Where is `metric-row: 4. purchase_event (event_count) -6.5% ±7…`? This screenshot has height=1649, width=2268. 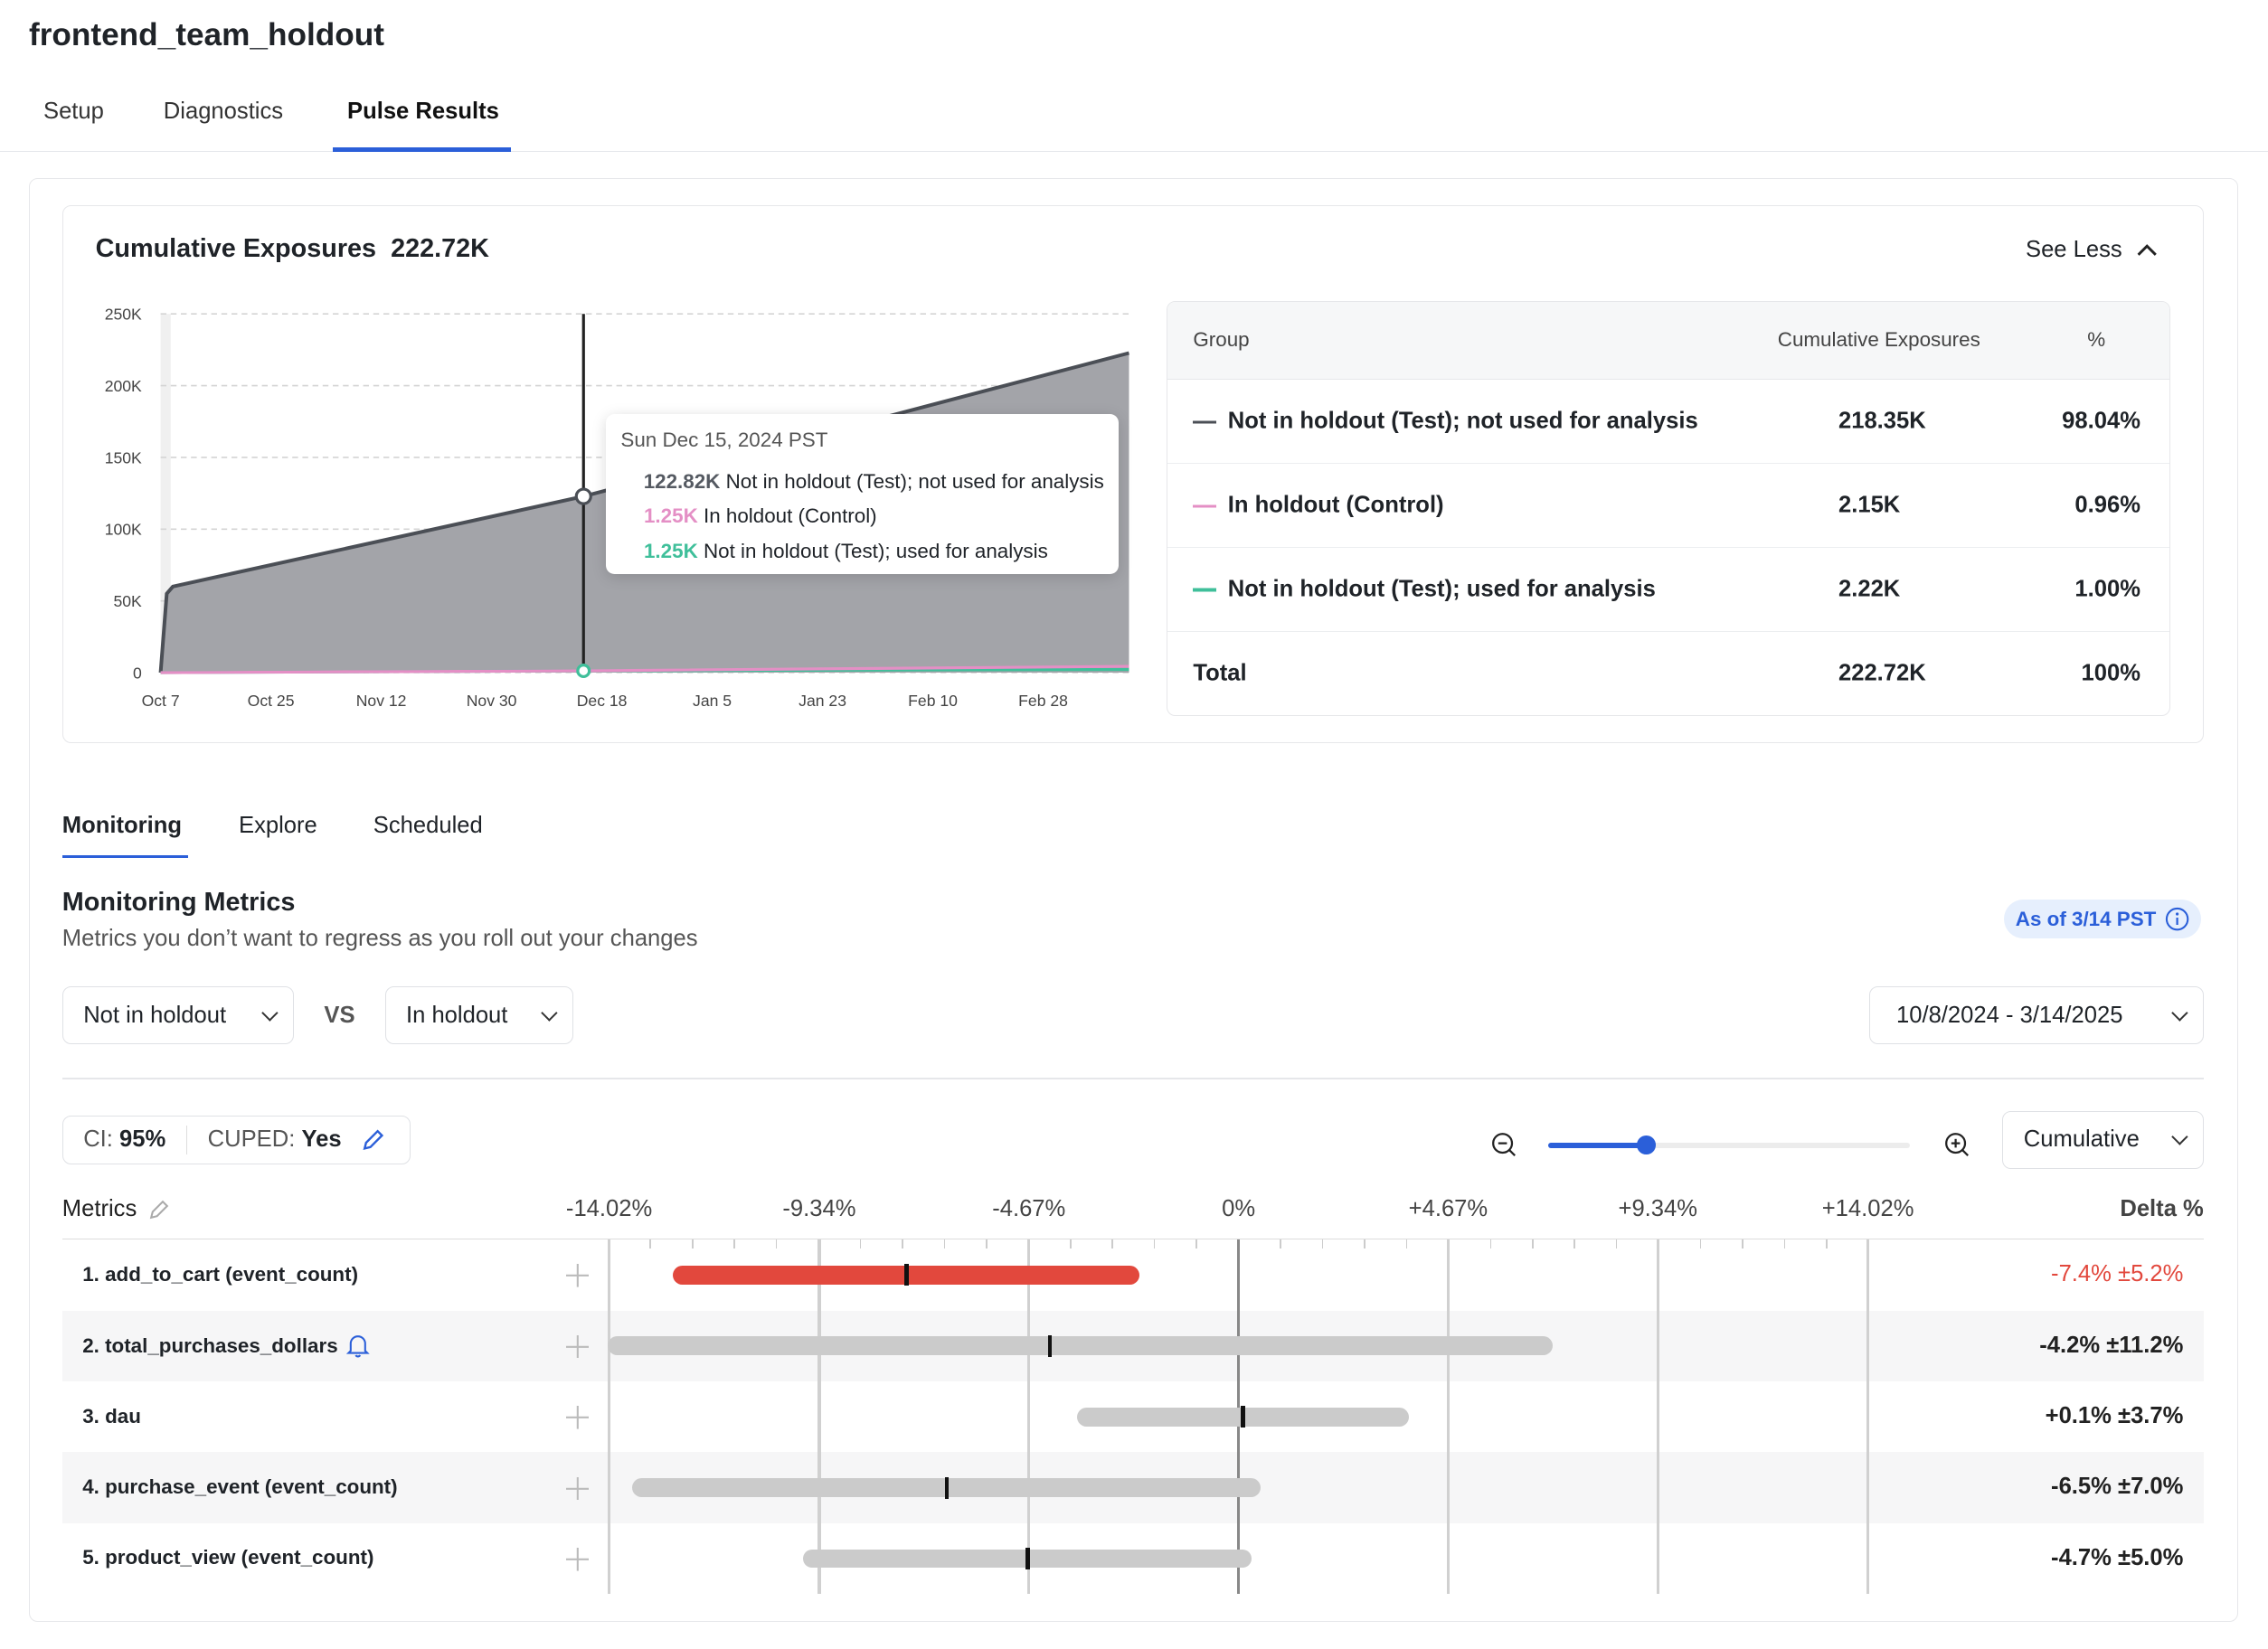 metric-row: 4. purchase_event (event_count) -6.5% ±7… is located at coordinates (1132, 1487).